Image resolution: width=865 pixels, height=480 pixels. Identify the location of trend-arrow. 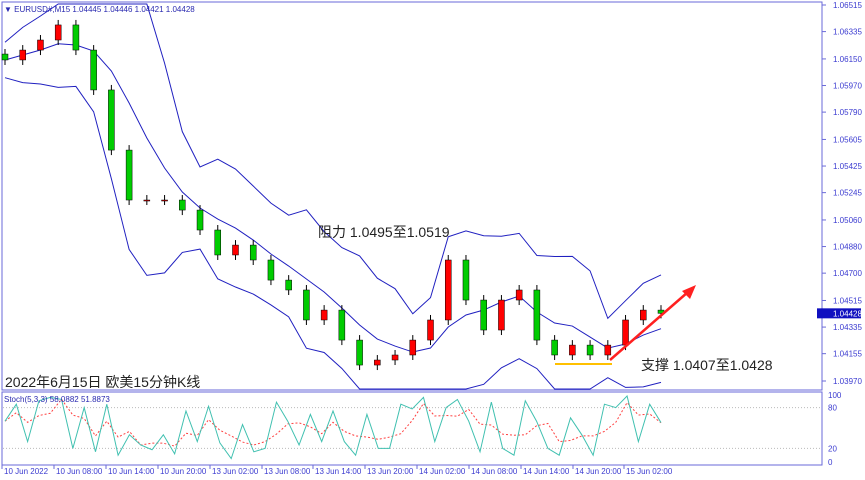
(649, 326).